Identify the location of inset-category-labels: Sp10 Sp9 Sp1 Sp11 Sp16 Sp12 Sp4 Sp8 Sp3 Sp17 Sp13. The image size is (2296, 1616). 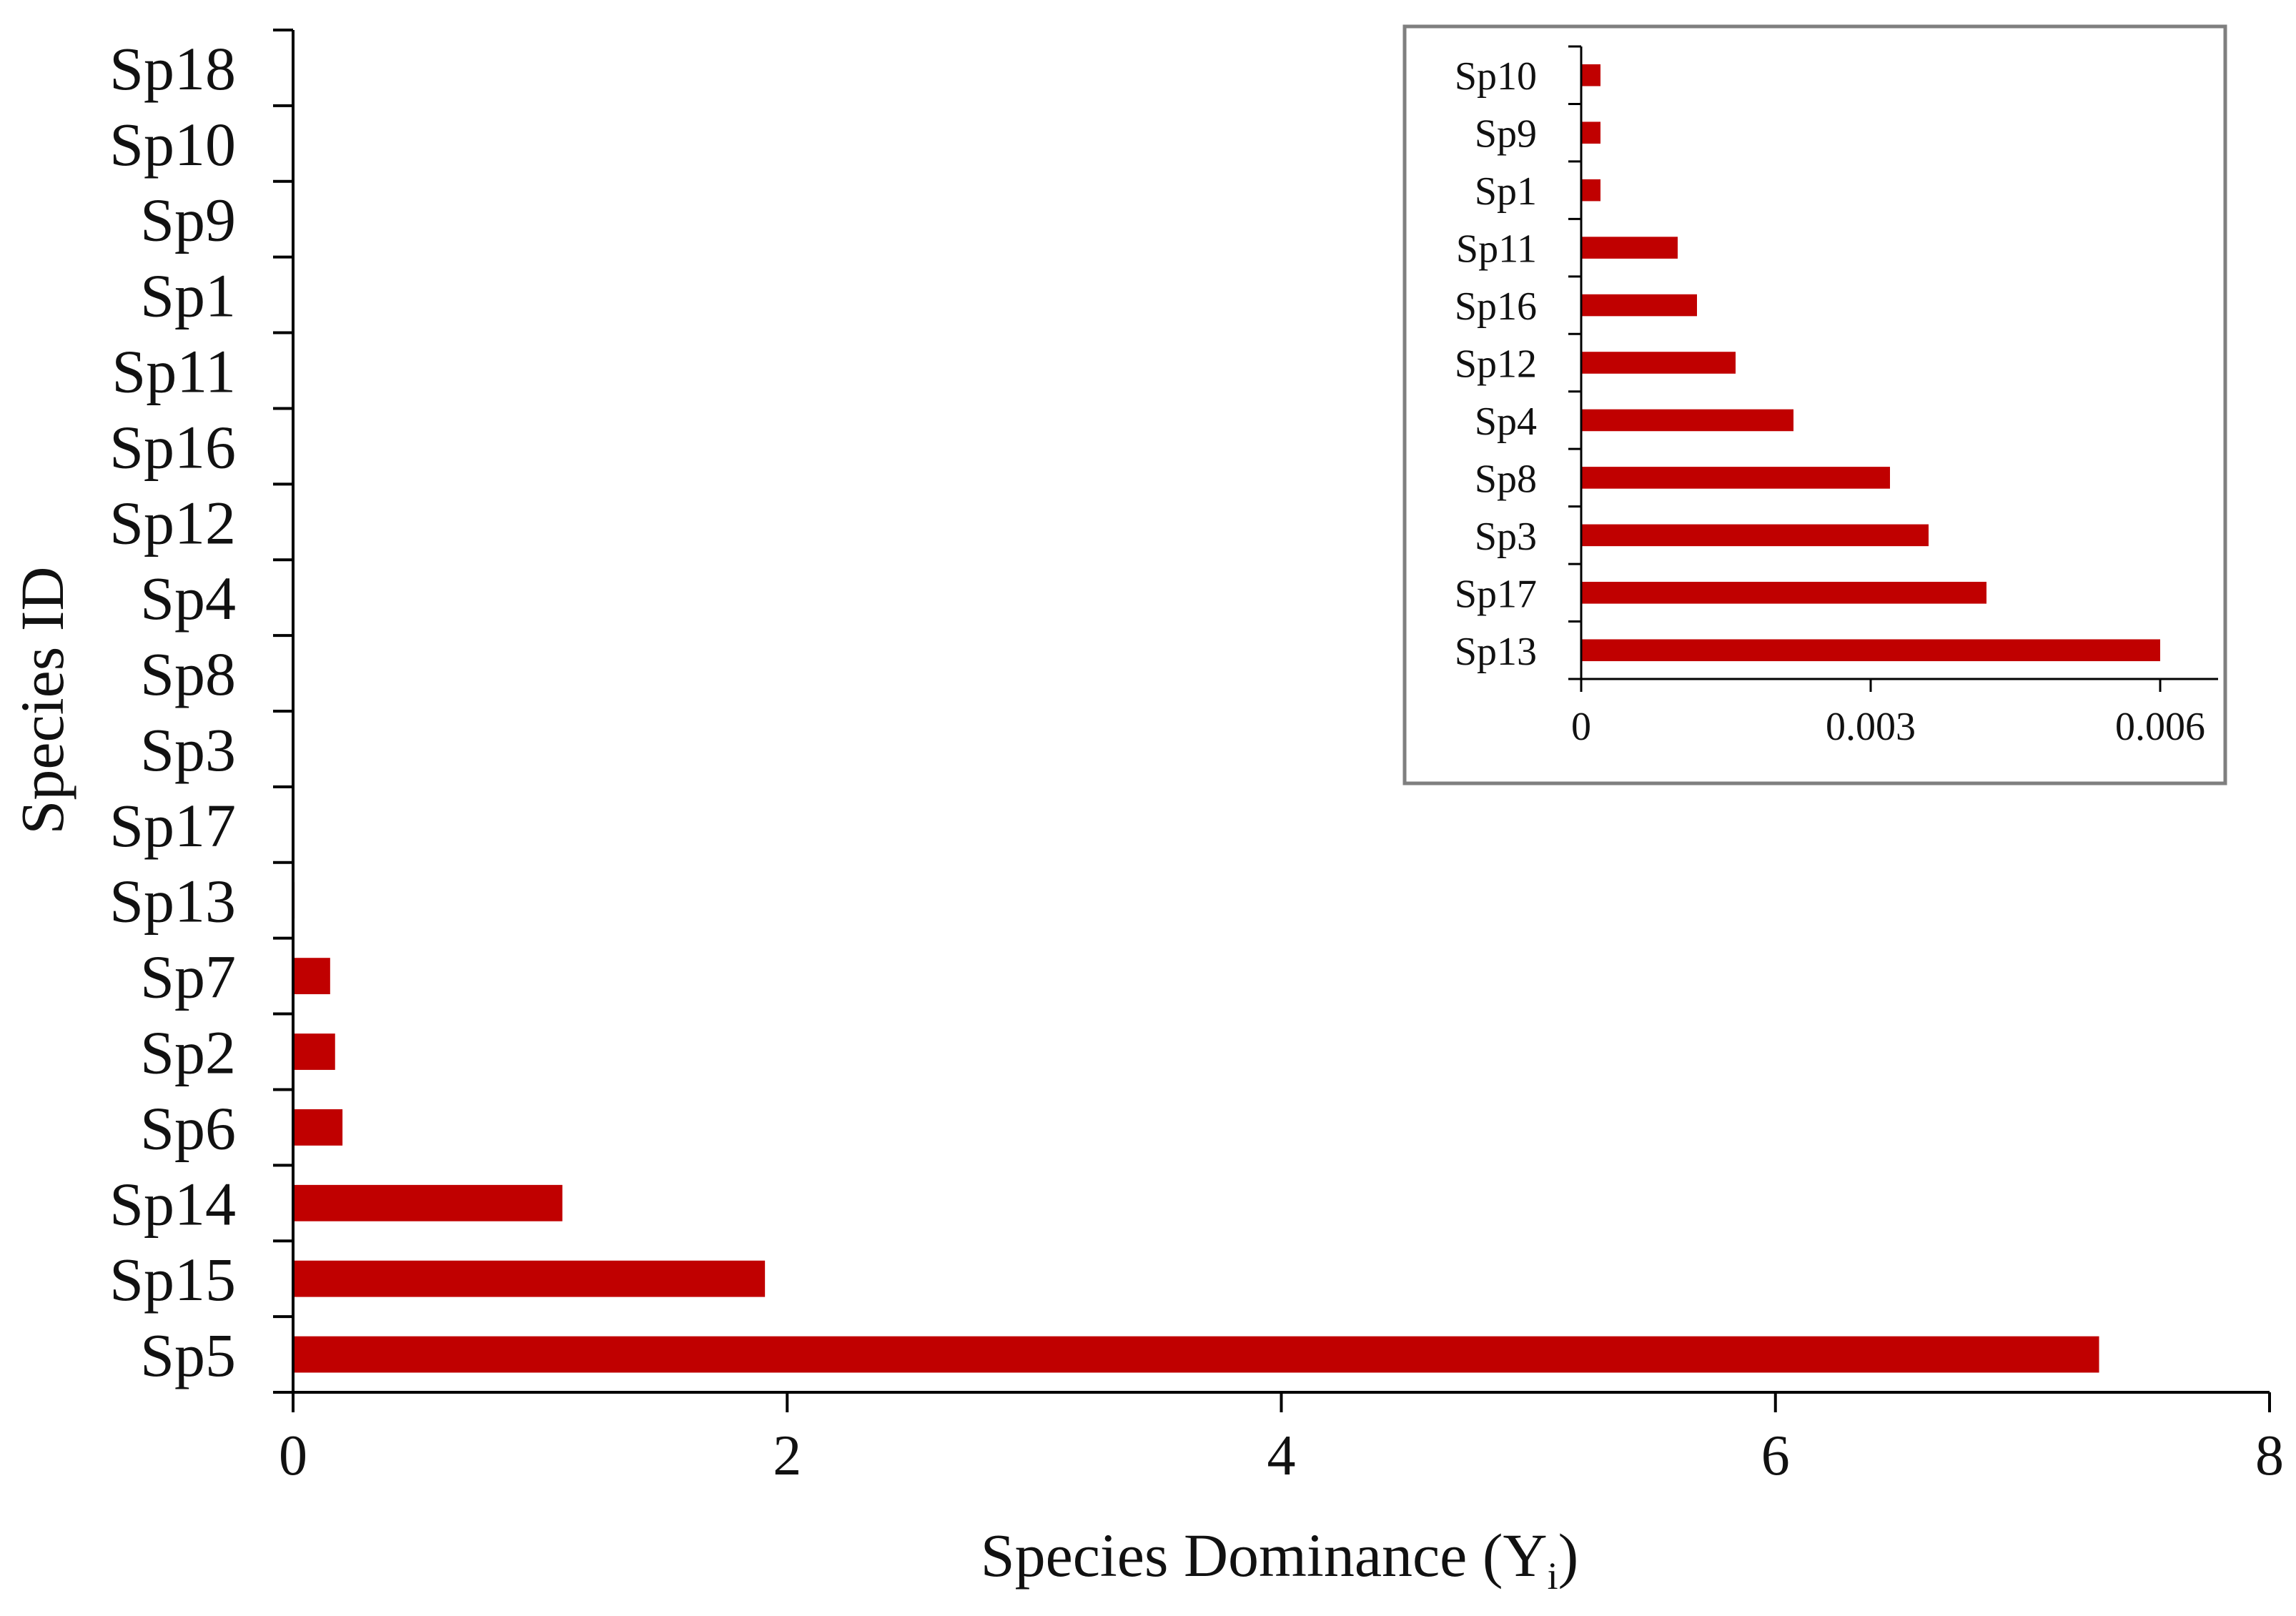
(1496, 364).